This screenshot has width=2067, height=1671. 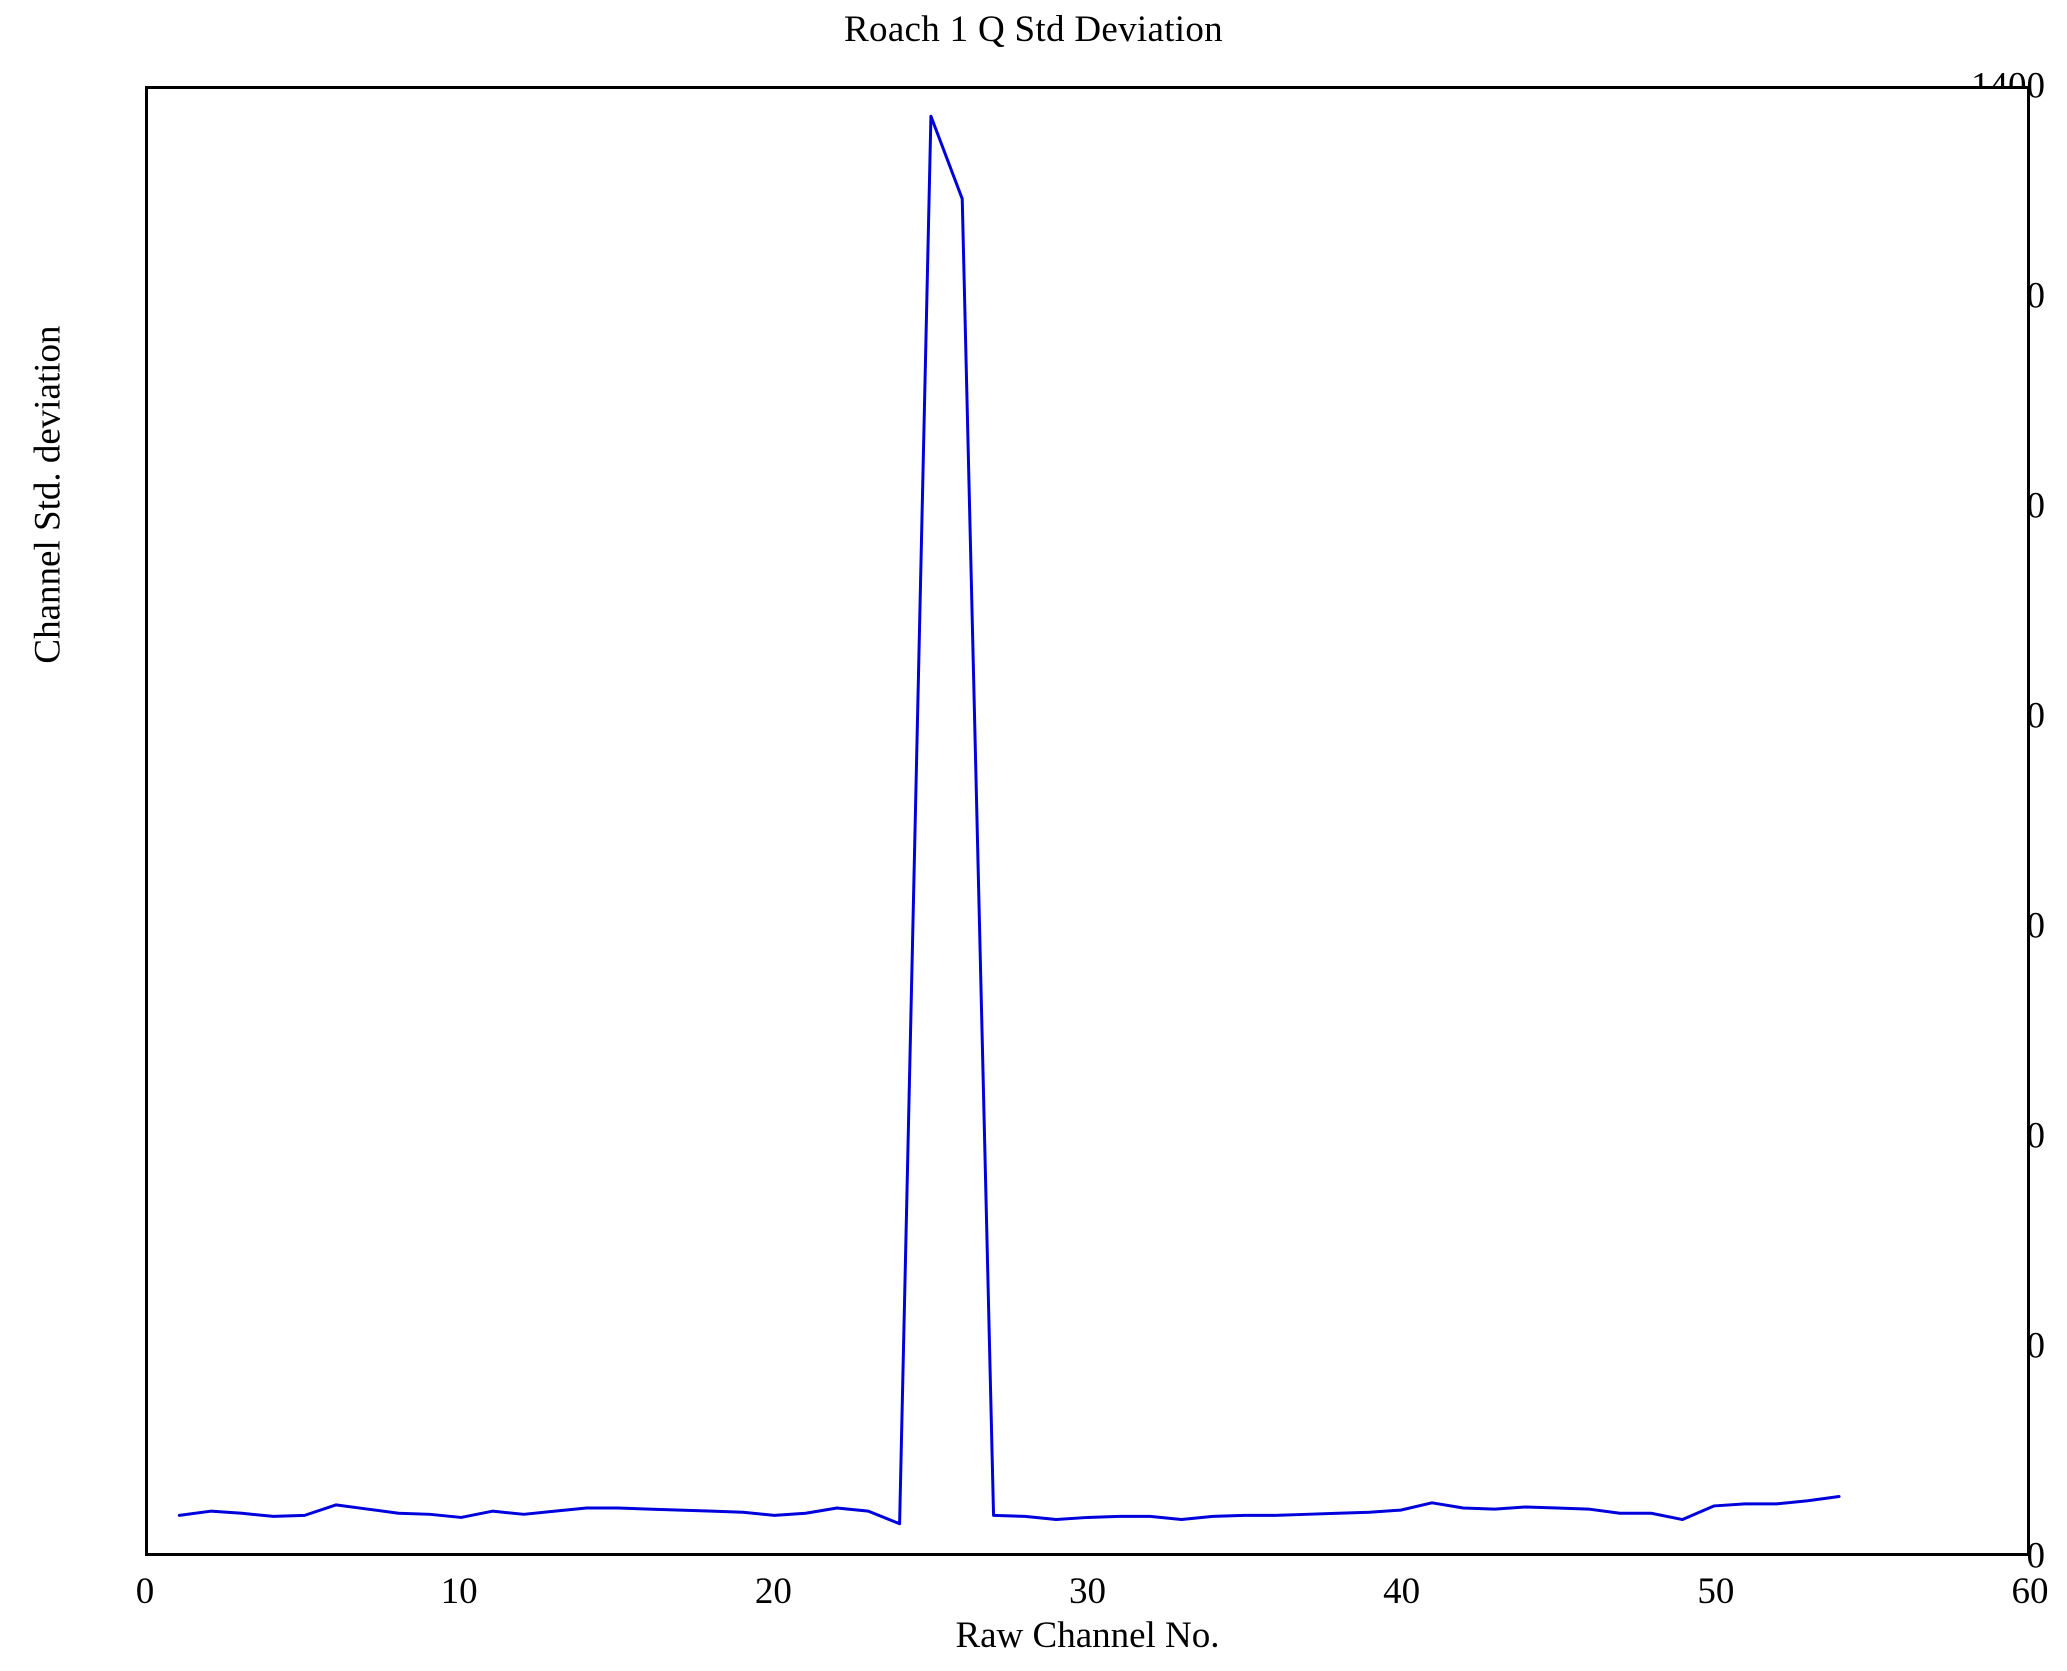 What do you see at coordinates (48, 494) in the screenshot?
I see `y-axis-title: Channel Std. deviation` at bounding box center [48, 494].